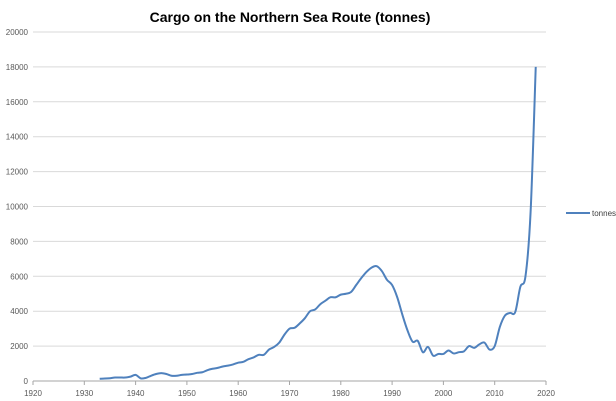 The width and height of the screenshot is (616, 401). What do you see at coordinates (290, 393) in the screenshot?
I see `x-tick-label: 1970` at bounding box center [290, 393].